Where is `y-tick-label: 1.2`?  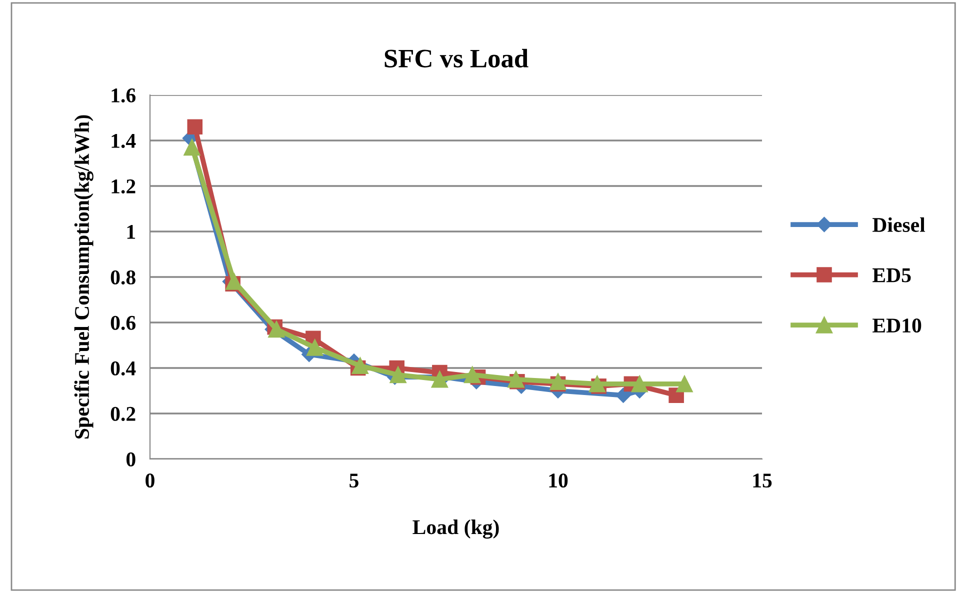
y-tick-label: 1.2 is located at coordinates (124, 186).